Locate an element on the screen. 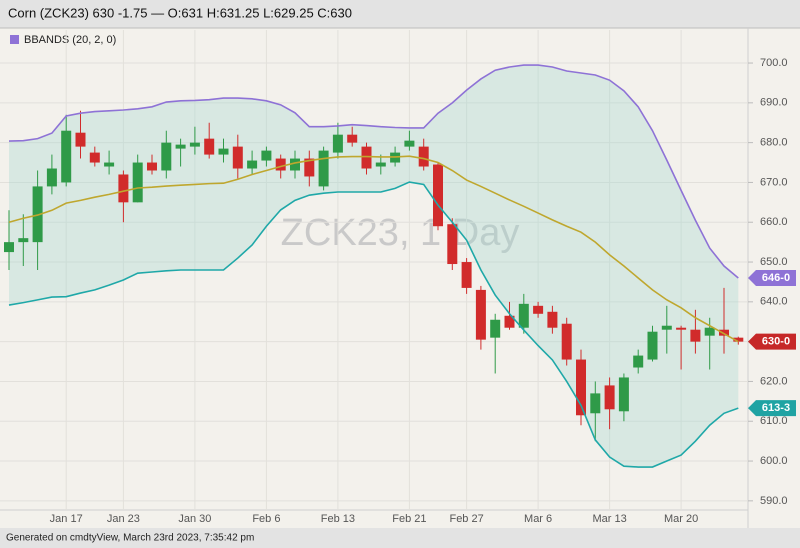  y-tick-label: 670.0 is located at coordinates (774, 182).